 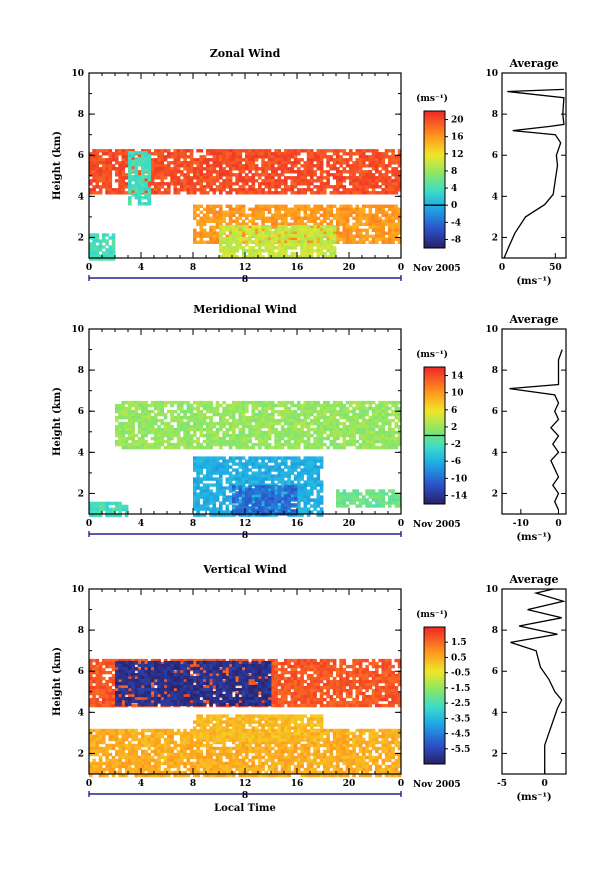 I want to click on average-profile: Average 2 4 6 8 10 -5 0 (ms⁻¹), so click(x=526, y=688).